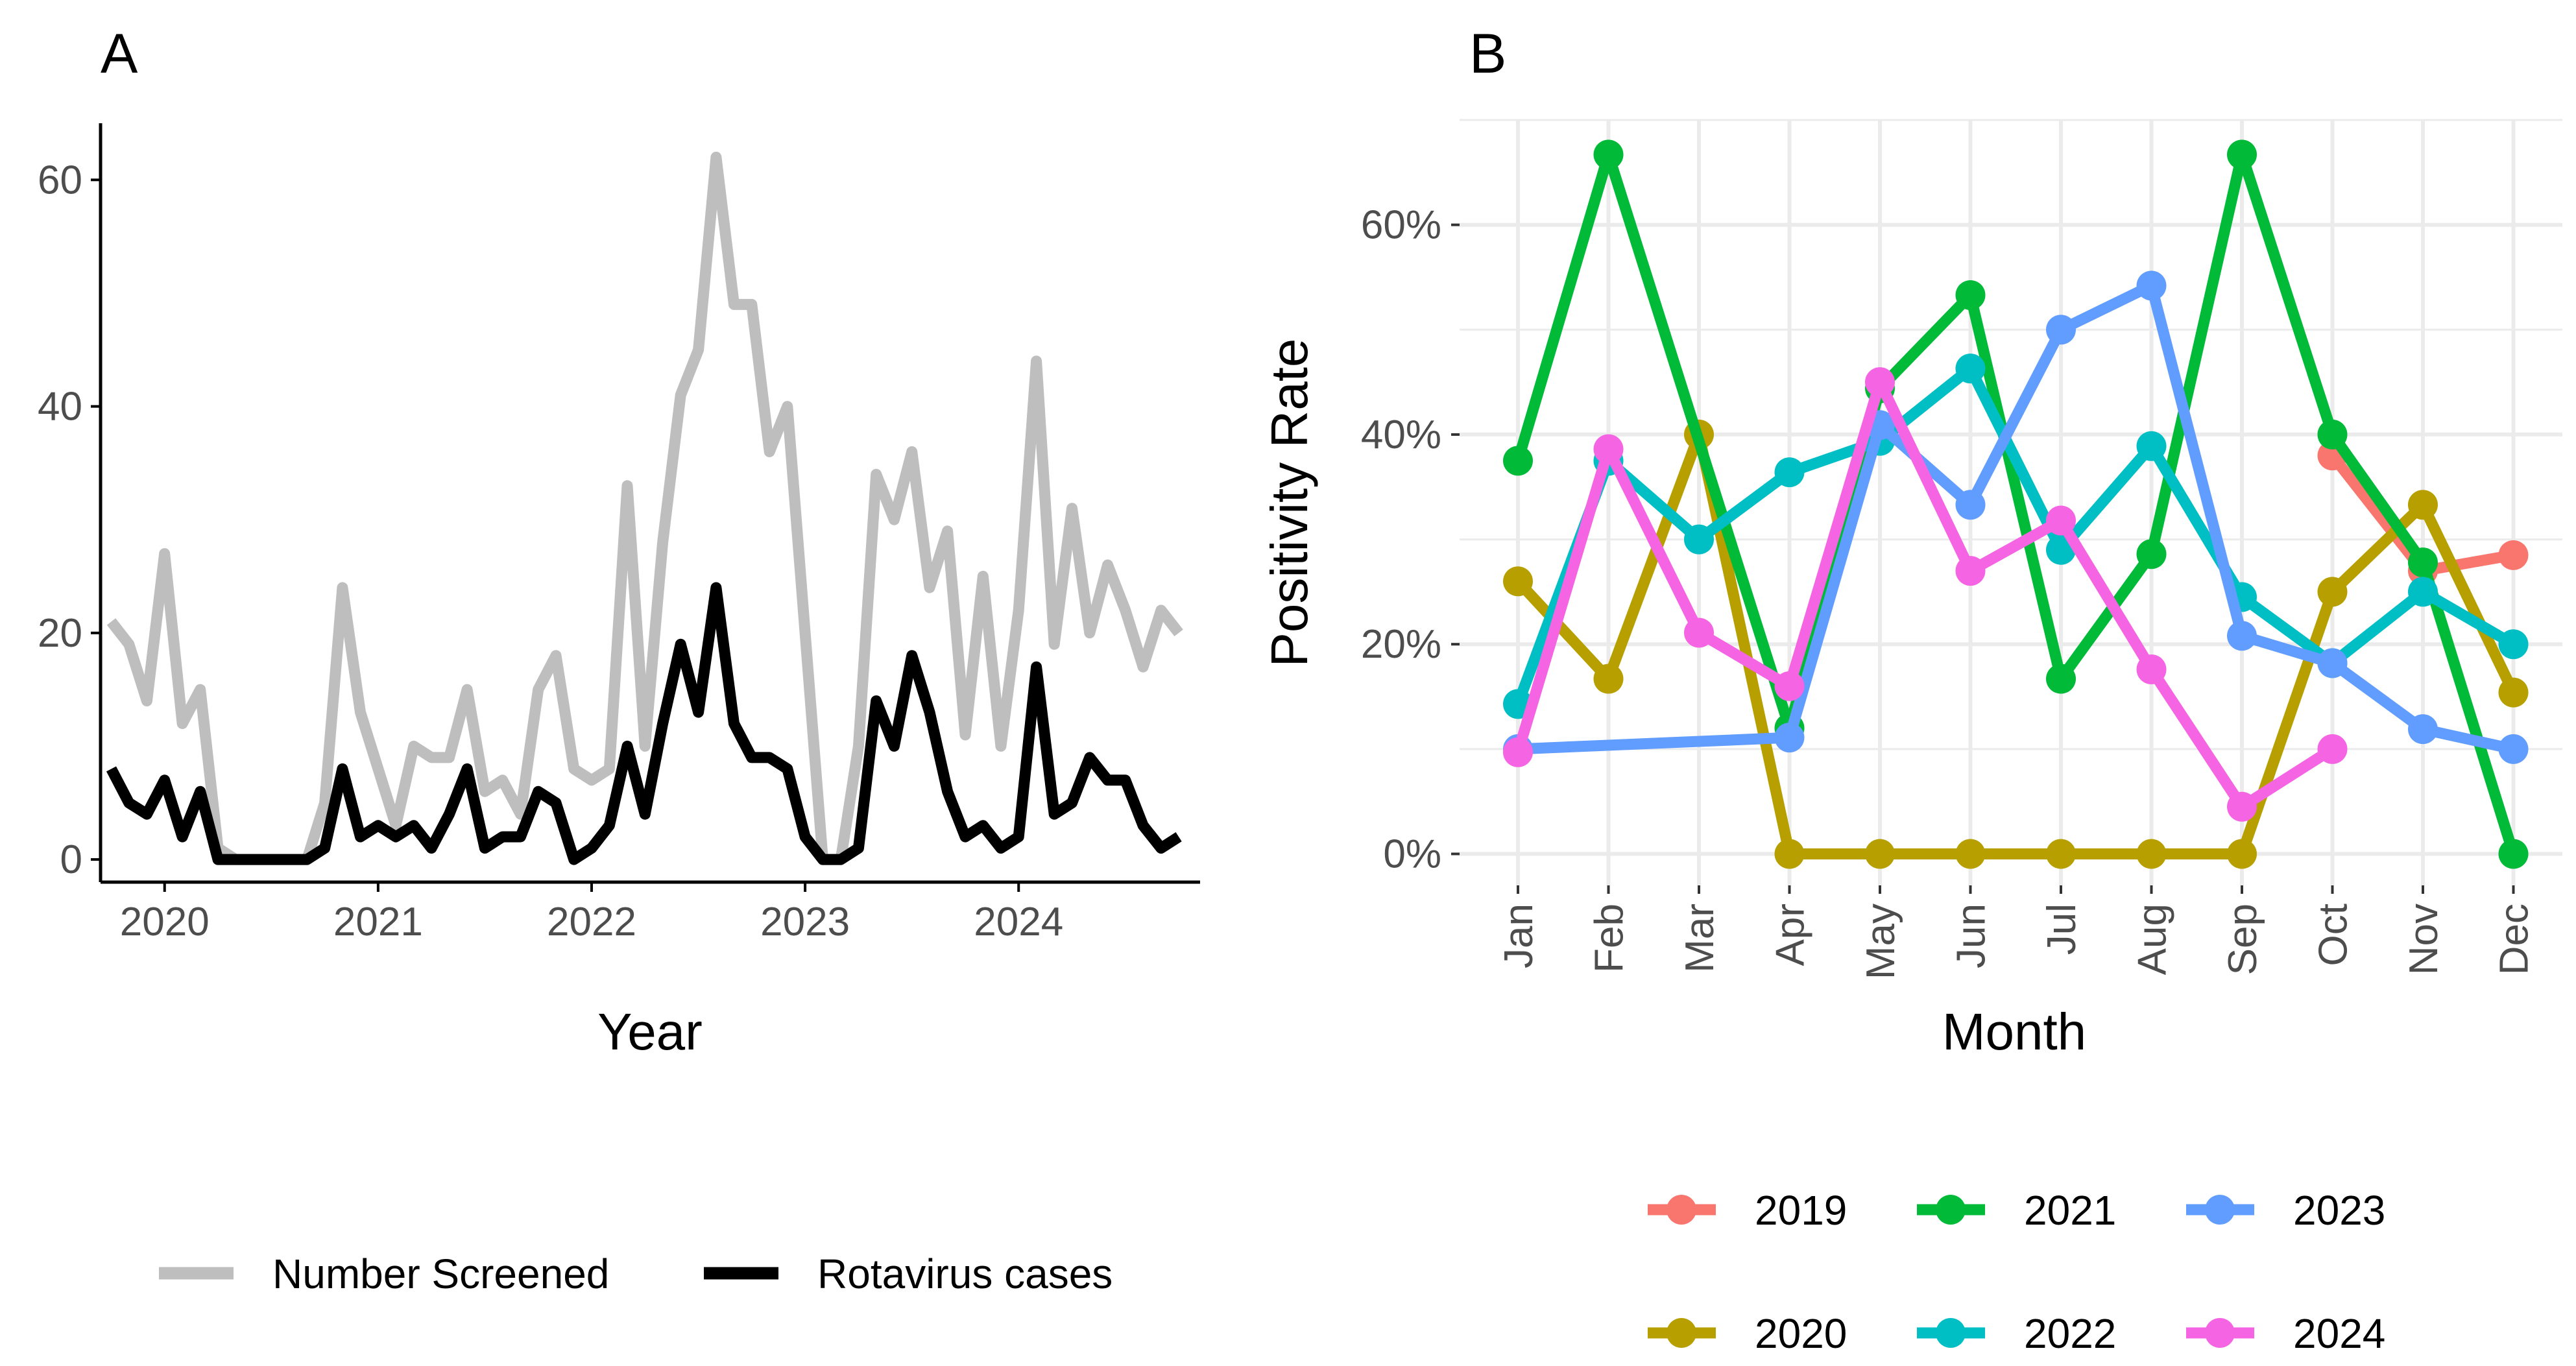  What do you see at coordinates (1609, 939) in the screenshot?
I see `x-tick-label: Feb` at bounding box center [1609, 939].